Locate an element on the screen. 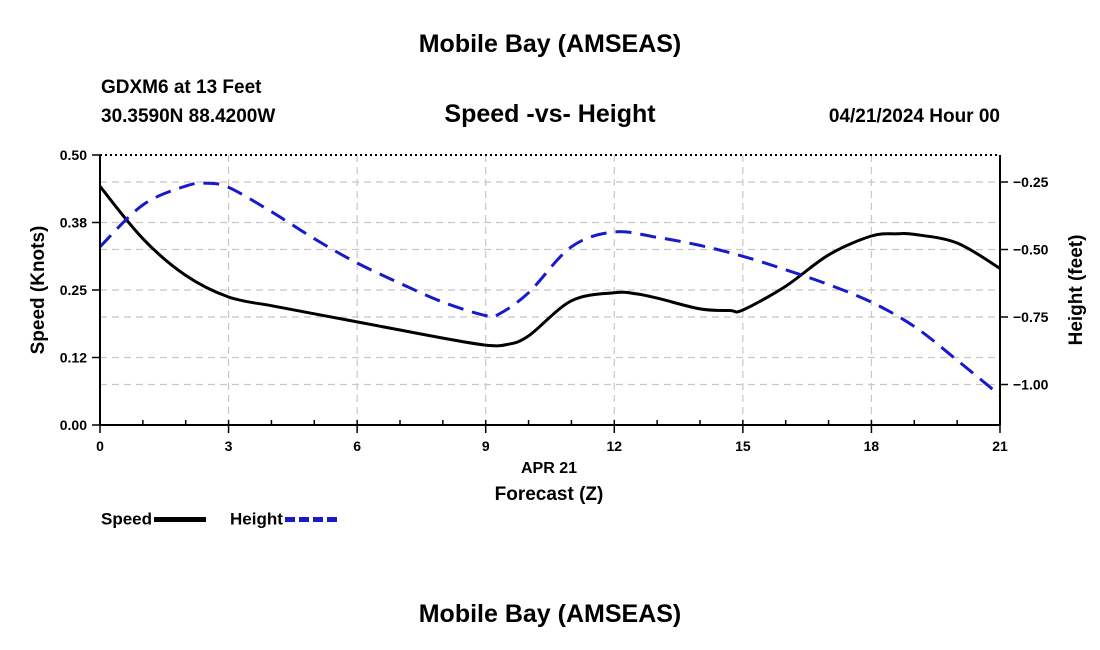  x-axis-date-label: APR 21 is located at coordinates (549, 468).